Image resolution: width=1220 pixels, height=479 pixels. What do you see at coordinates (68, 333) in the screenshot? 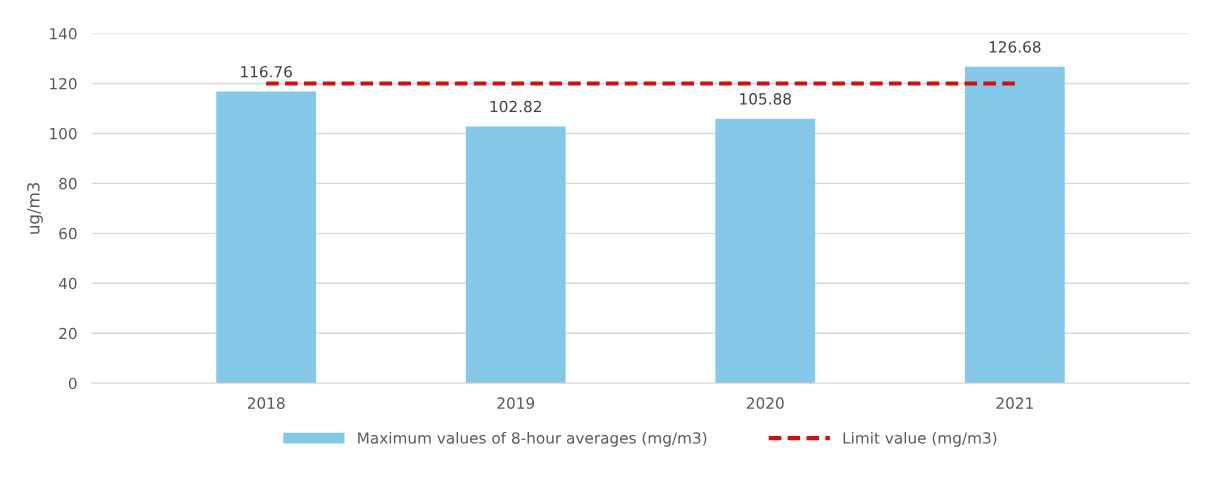
I see `y-tick-label: 20` at bounding box center [68, 333].